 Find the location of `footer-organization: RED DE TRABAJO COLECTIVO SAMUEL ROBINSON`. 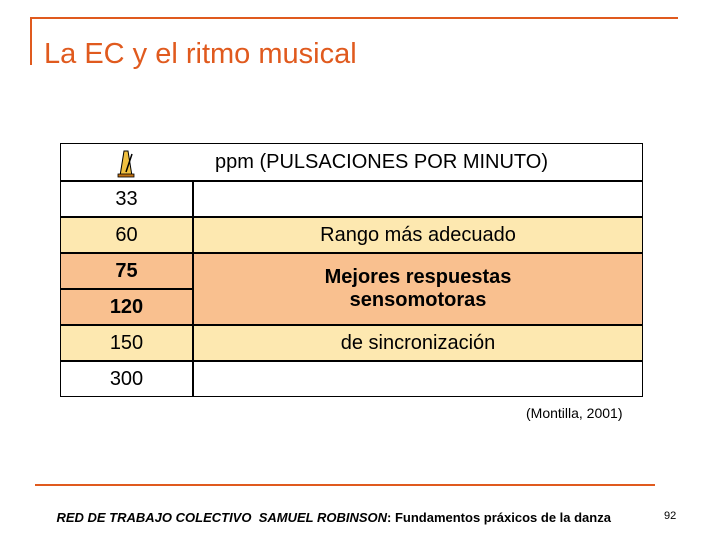

footer-organization: RED DE TRABAJO COLECTIVO SAMUEL ROBINSON is located at coordinates (222, 517).